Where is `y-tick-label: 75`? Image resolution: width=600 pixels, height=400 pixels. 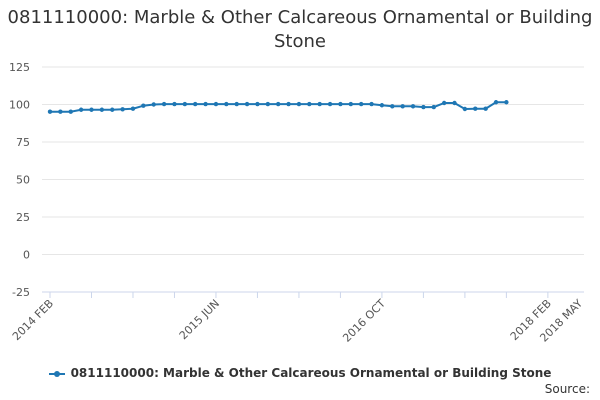
y-tick-label: 75 is located at coordinates (23, 142).